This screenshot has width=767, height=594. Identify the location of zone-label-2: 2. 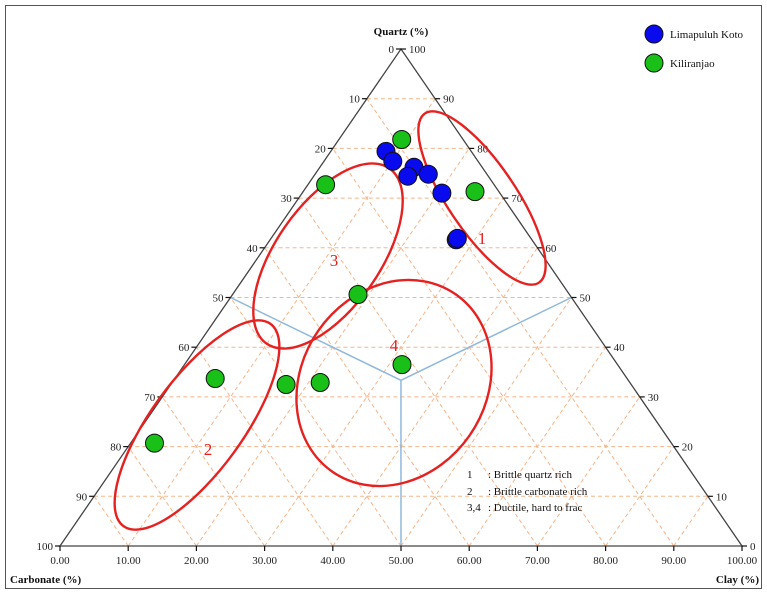
(208, 449).